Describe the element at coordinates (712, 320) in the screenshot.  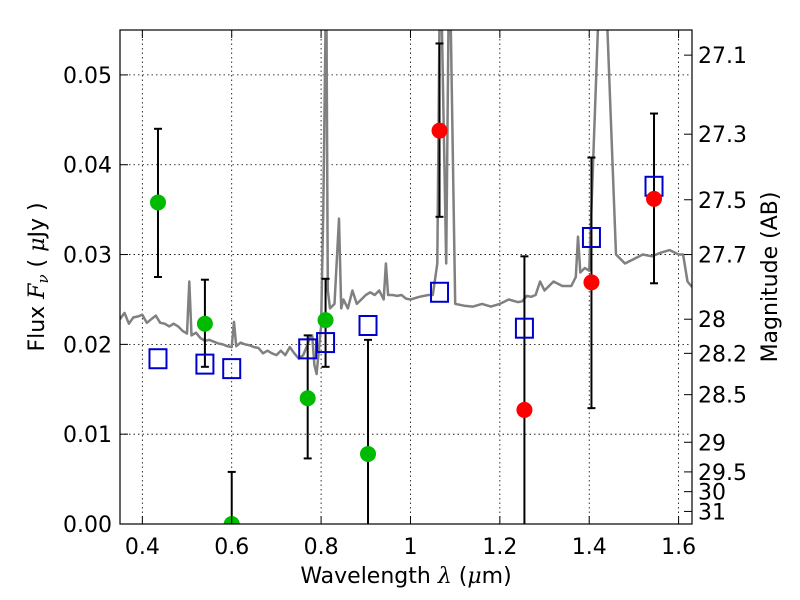
I see `y2-tick-label: 28` at that location.